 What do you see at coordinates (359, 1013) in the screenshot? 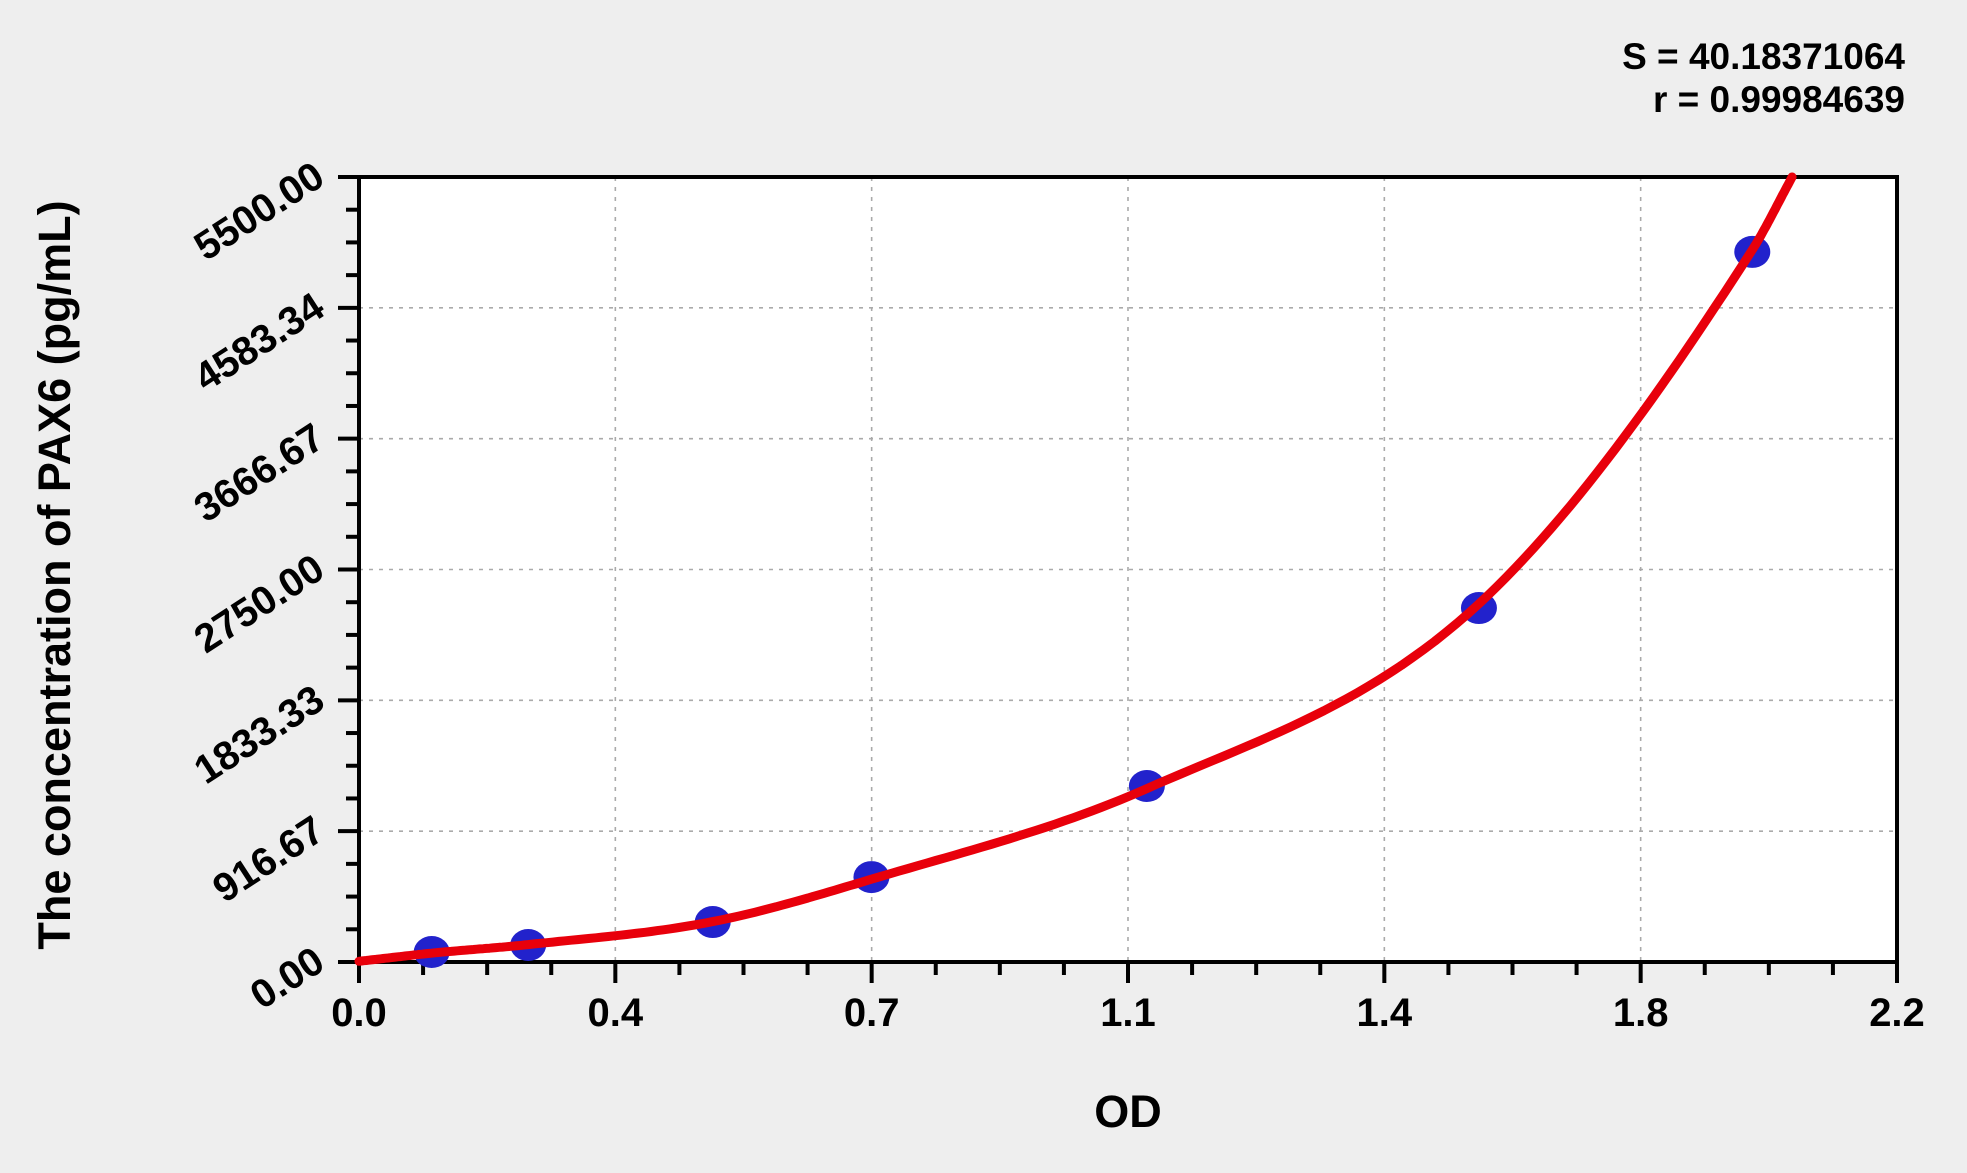
I see `x-tick-label: 0.0` at bounding box center [359, 1013].